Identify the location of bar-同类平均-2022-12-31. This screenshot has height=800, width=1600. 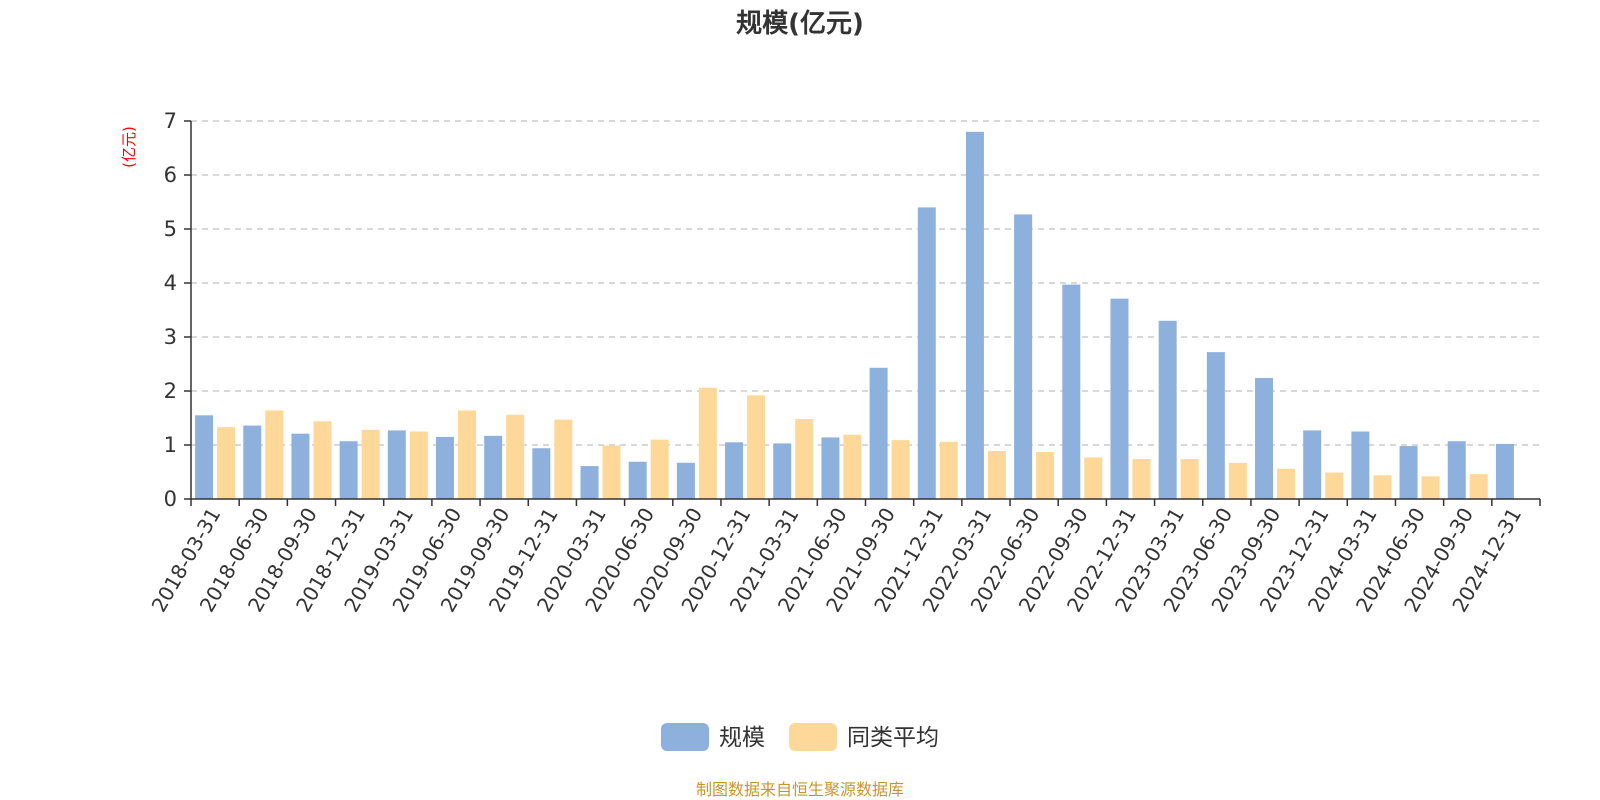
(1141, 479).